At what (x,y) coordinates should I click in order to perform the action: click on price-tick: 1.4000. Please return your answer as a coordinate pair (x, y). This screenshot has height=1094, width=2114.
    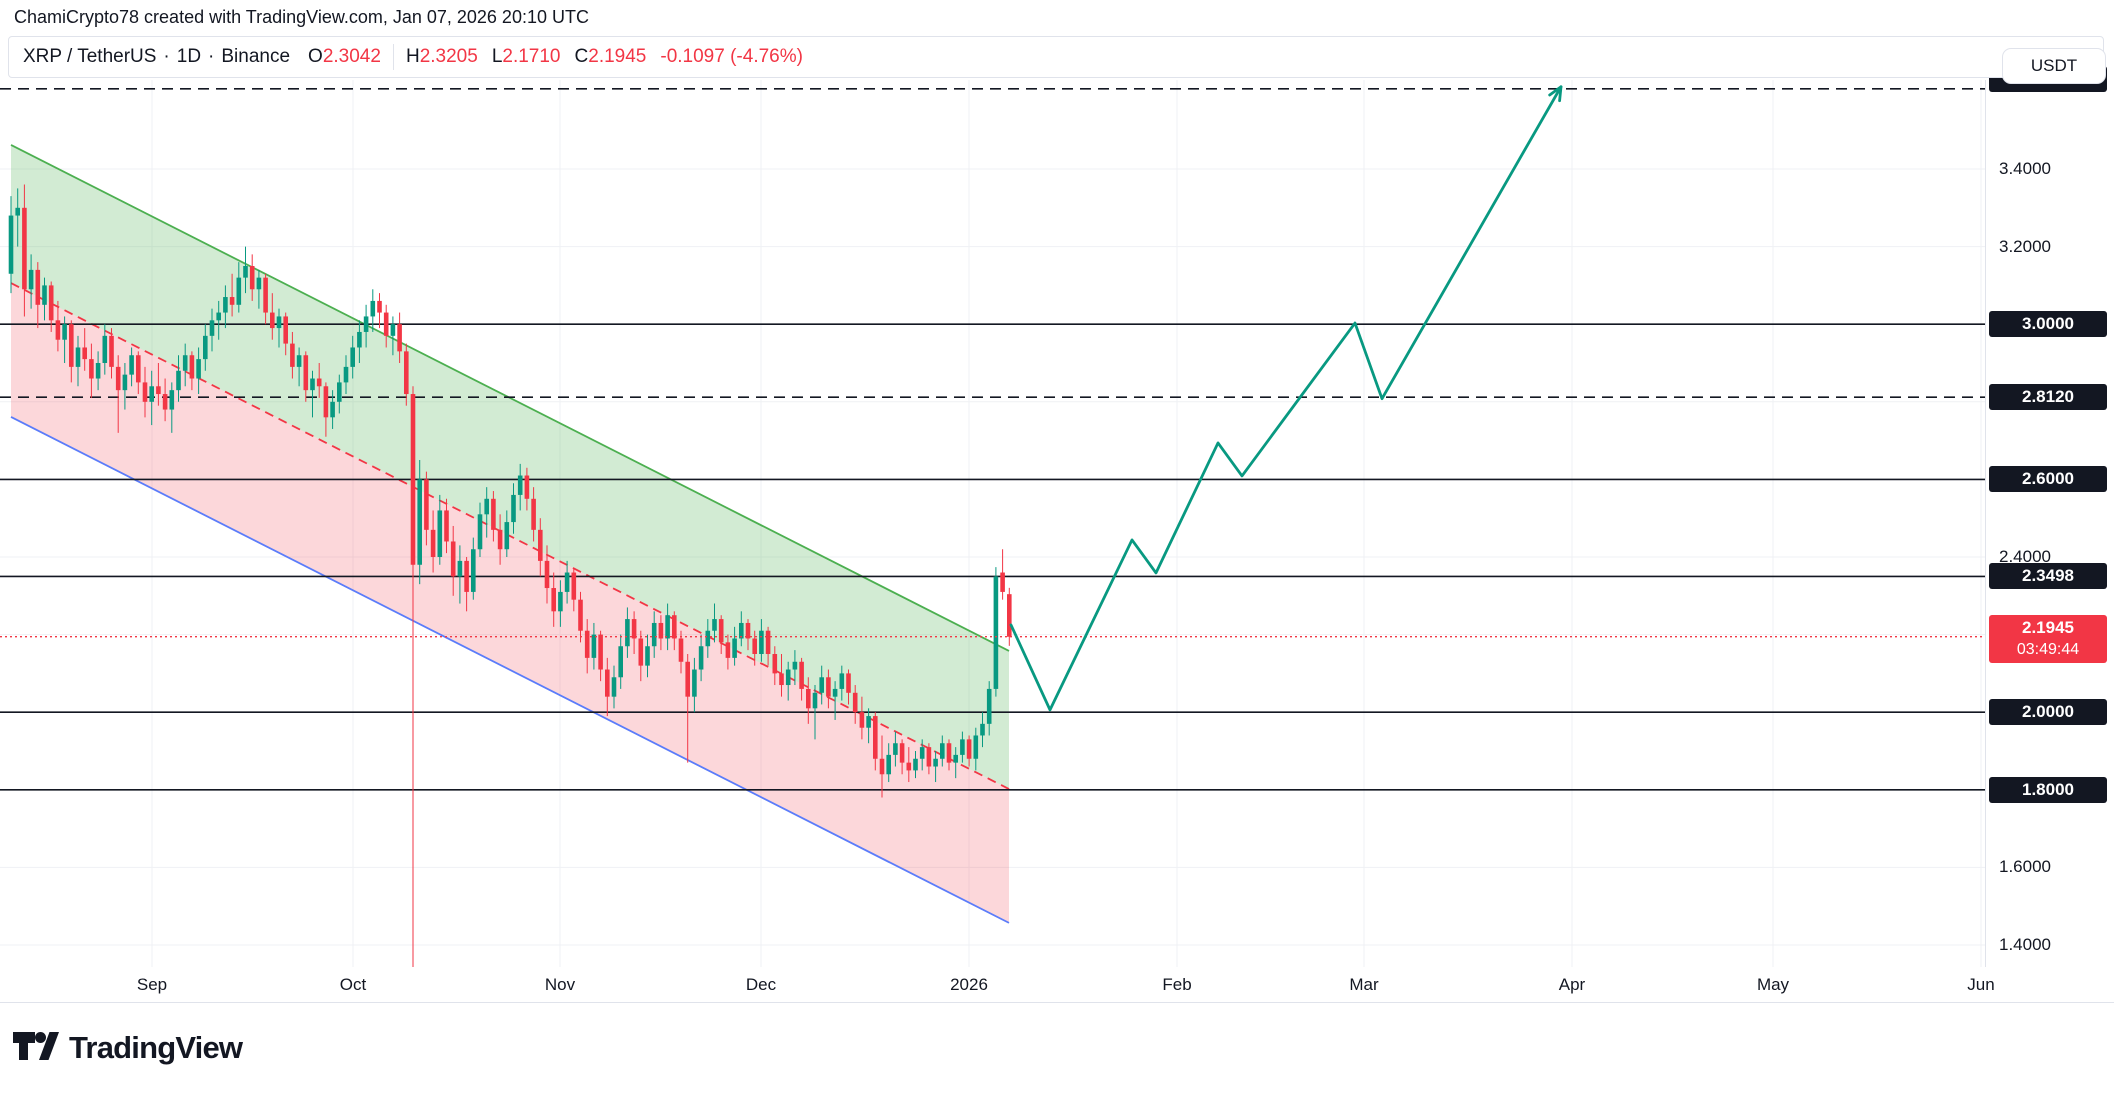
    Looking at the image, I should click on (2025, 944).